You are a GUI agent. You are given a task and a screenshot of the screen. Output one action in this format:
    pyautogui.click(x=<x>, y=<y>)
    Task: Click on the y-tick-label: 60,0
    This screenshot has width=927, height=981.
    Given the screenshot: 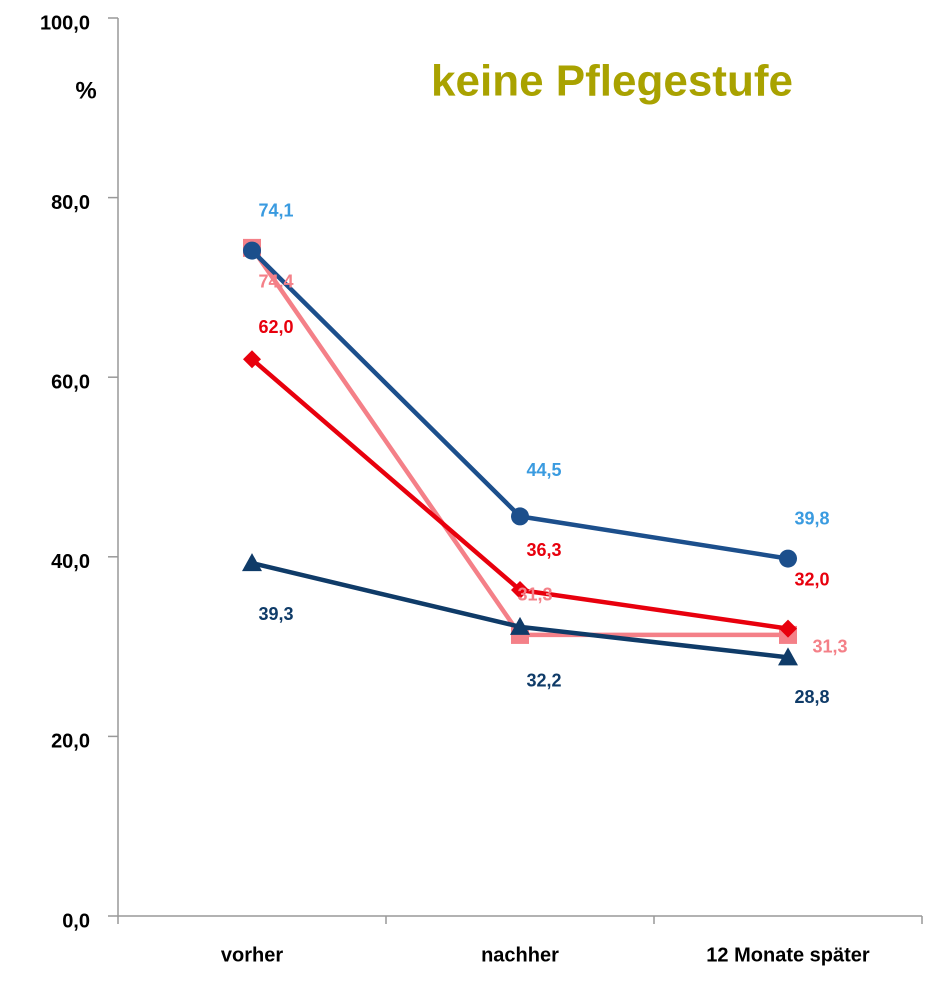 What is the action you would take?
    pyautogui.click(x=70, y=382)
    